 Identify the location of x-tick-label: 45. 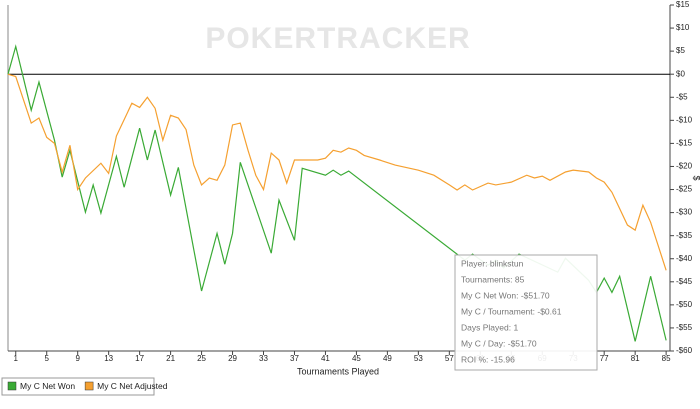
(356, 358).